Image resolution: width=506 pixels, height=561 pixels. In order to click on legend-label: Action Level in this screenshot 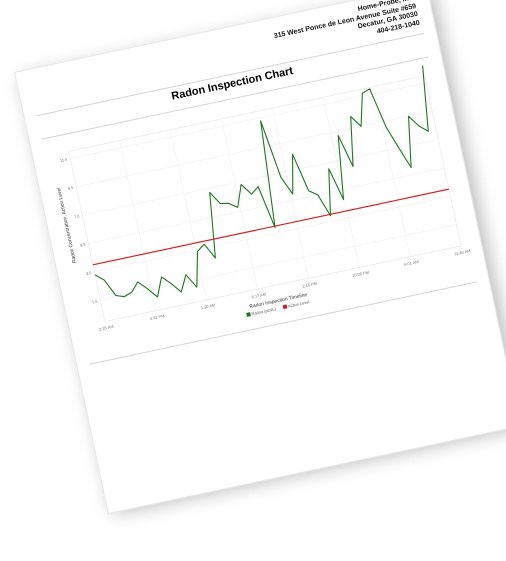, I will do `click(298, 303)`.